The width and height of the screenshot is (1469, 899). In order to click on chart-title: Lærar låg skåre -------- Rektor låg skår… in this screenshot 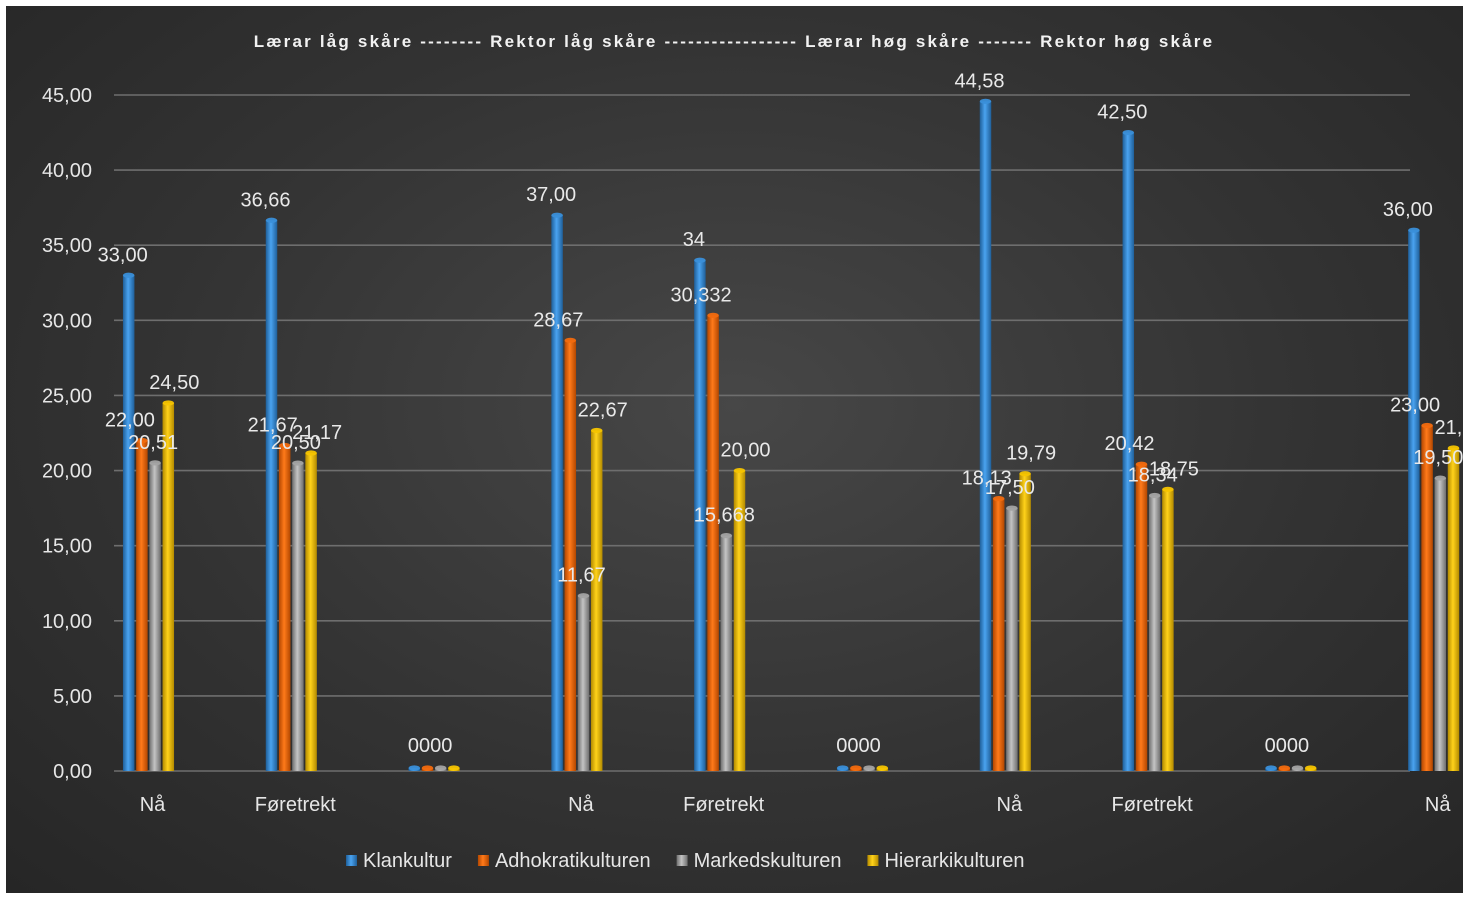, I will do `click(734, 41)`.